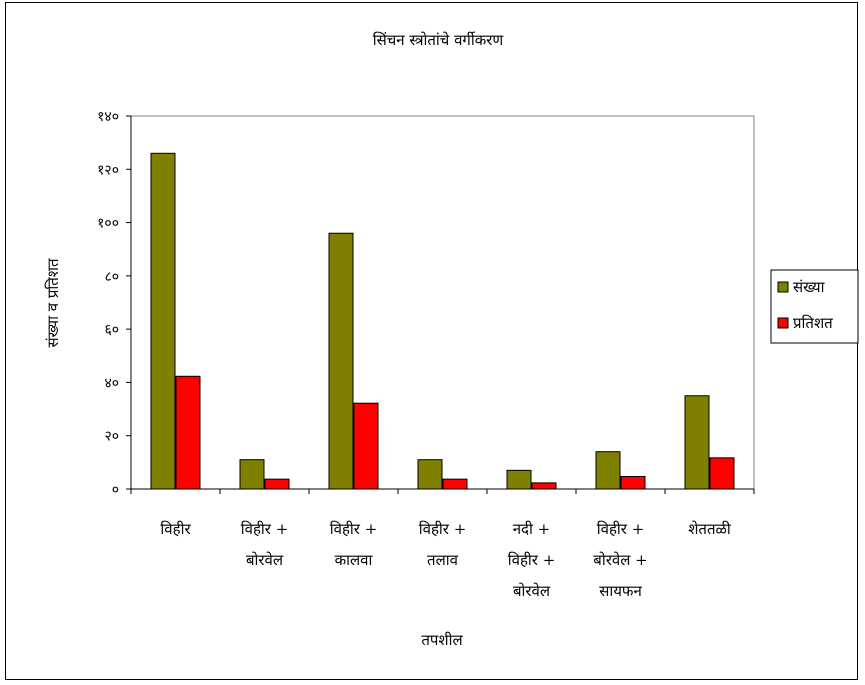 The image size is (865, 685). I want to click on x-tick-label-0-0: विहीर, so click(175, 529).